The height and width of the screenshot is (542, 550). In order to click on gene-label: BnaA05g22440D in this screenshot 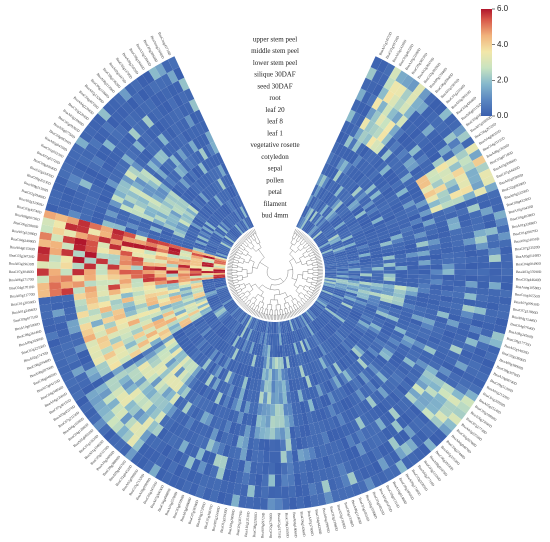, I will do `click(216, 519)`.